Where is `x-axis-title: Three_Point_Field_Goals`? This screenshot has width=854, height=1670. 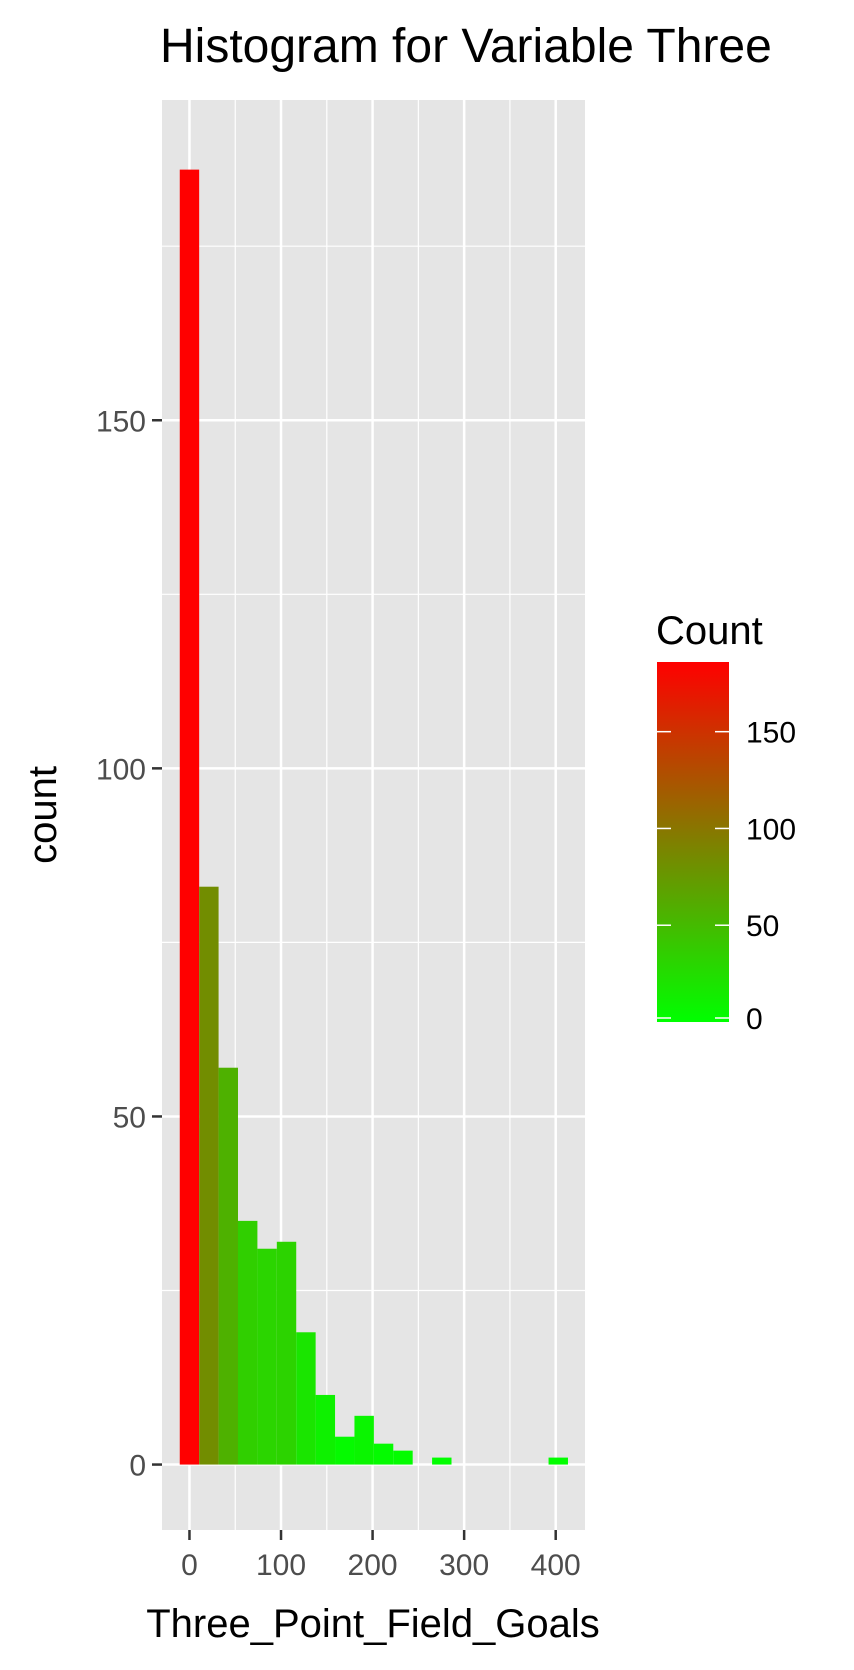
x-axis-title: Three_Point_Field_Goals is located at coordinates (373, 1624).